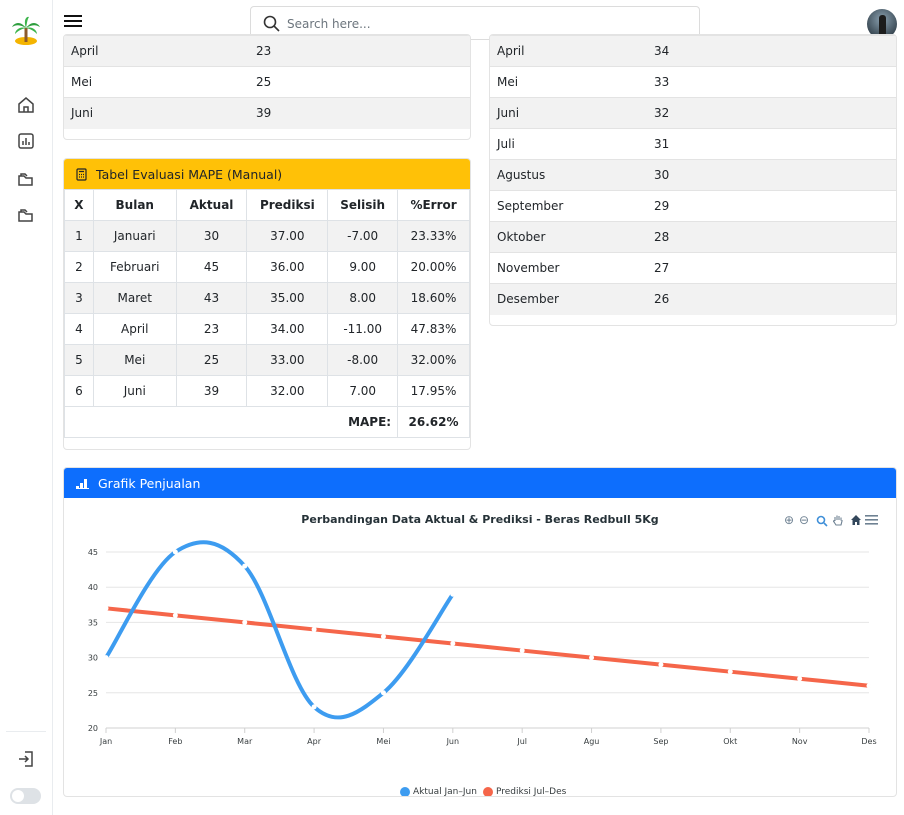  I want to click on column-header: Selisih, so click(363, 205).